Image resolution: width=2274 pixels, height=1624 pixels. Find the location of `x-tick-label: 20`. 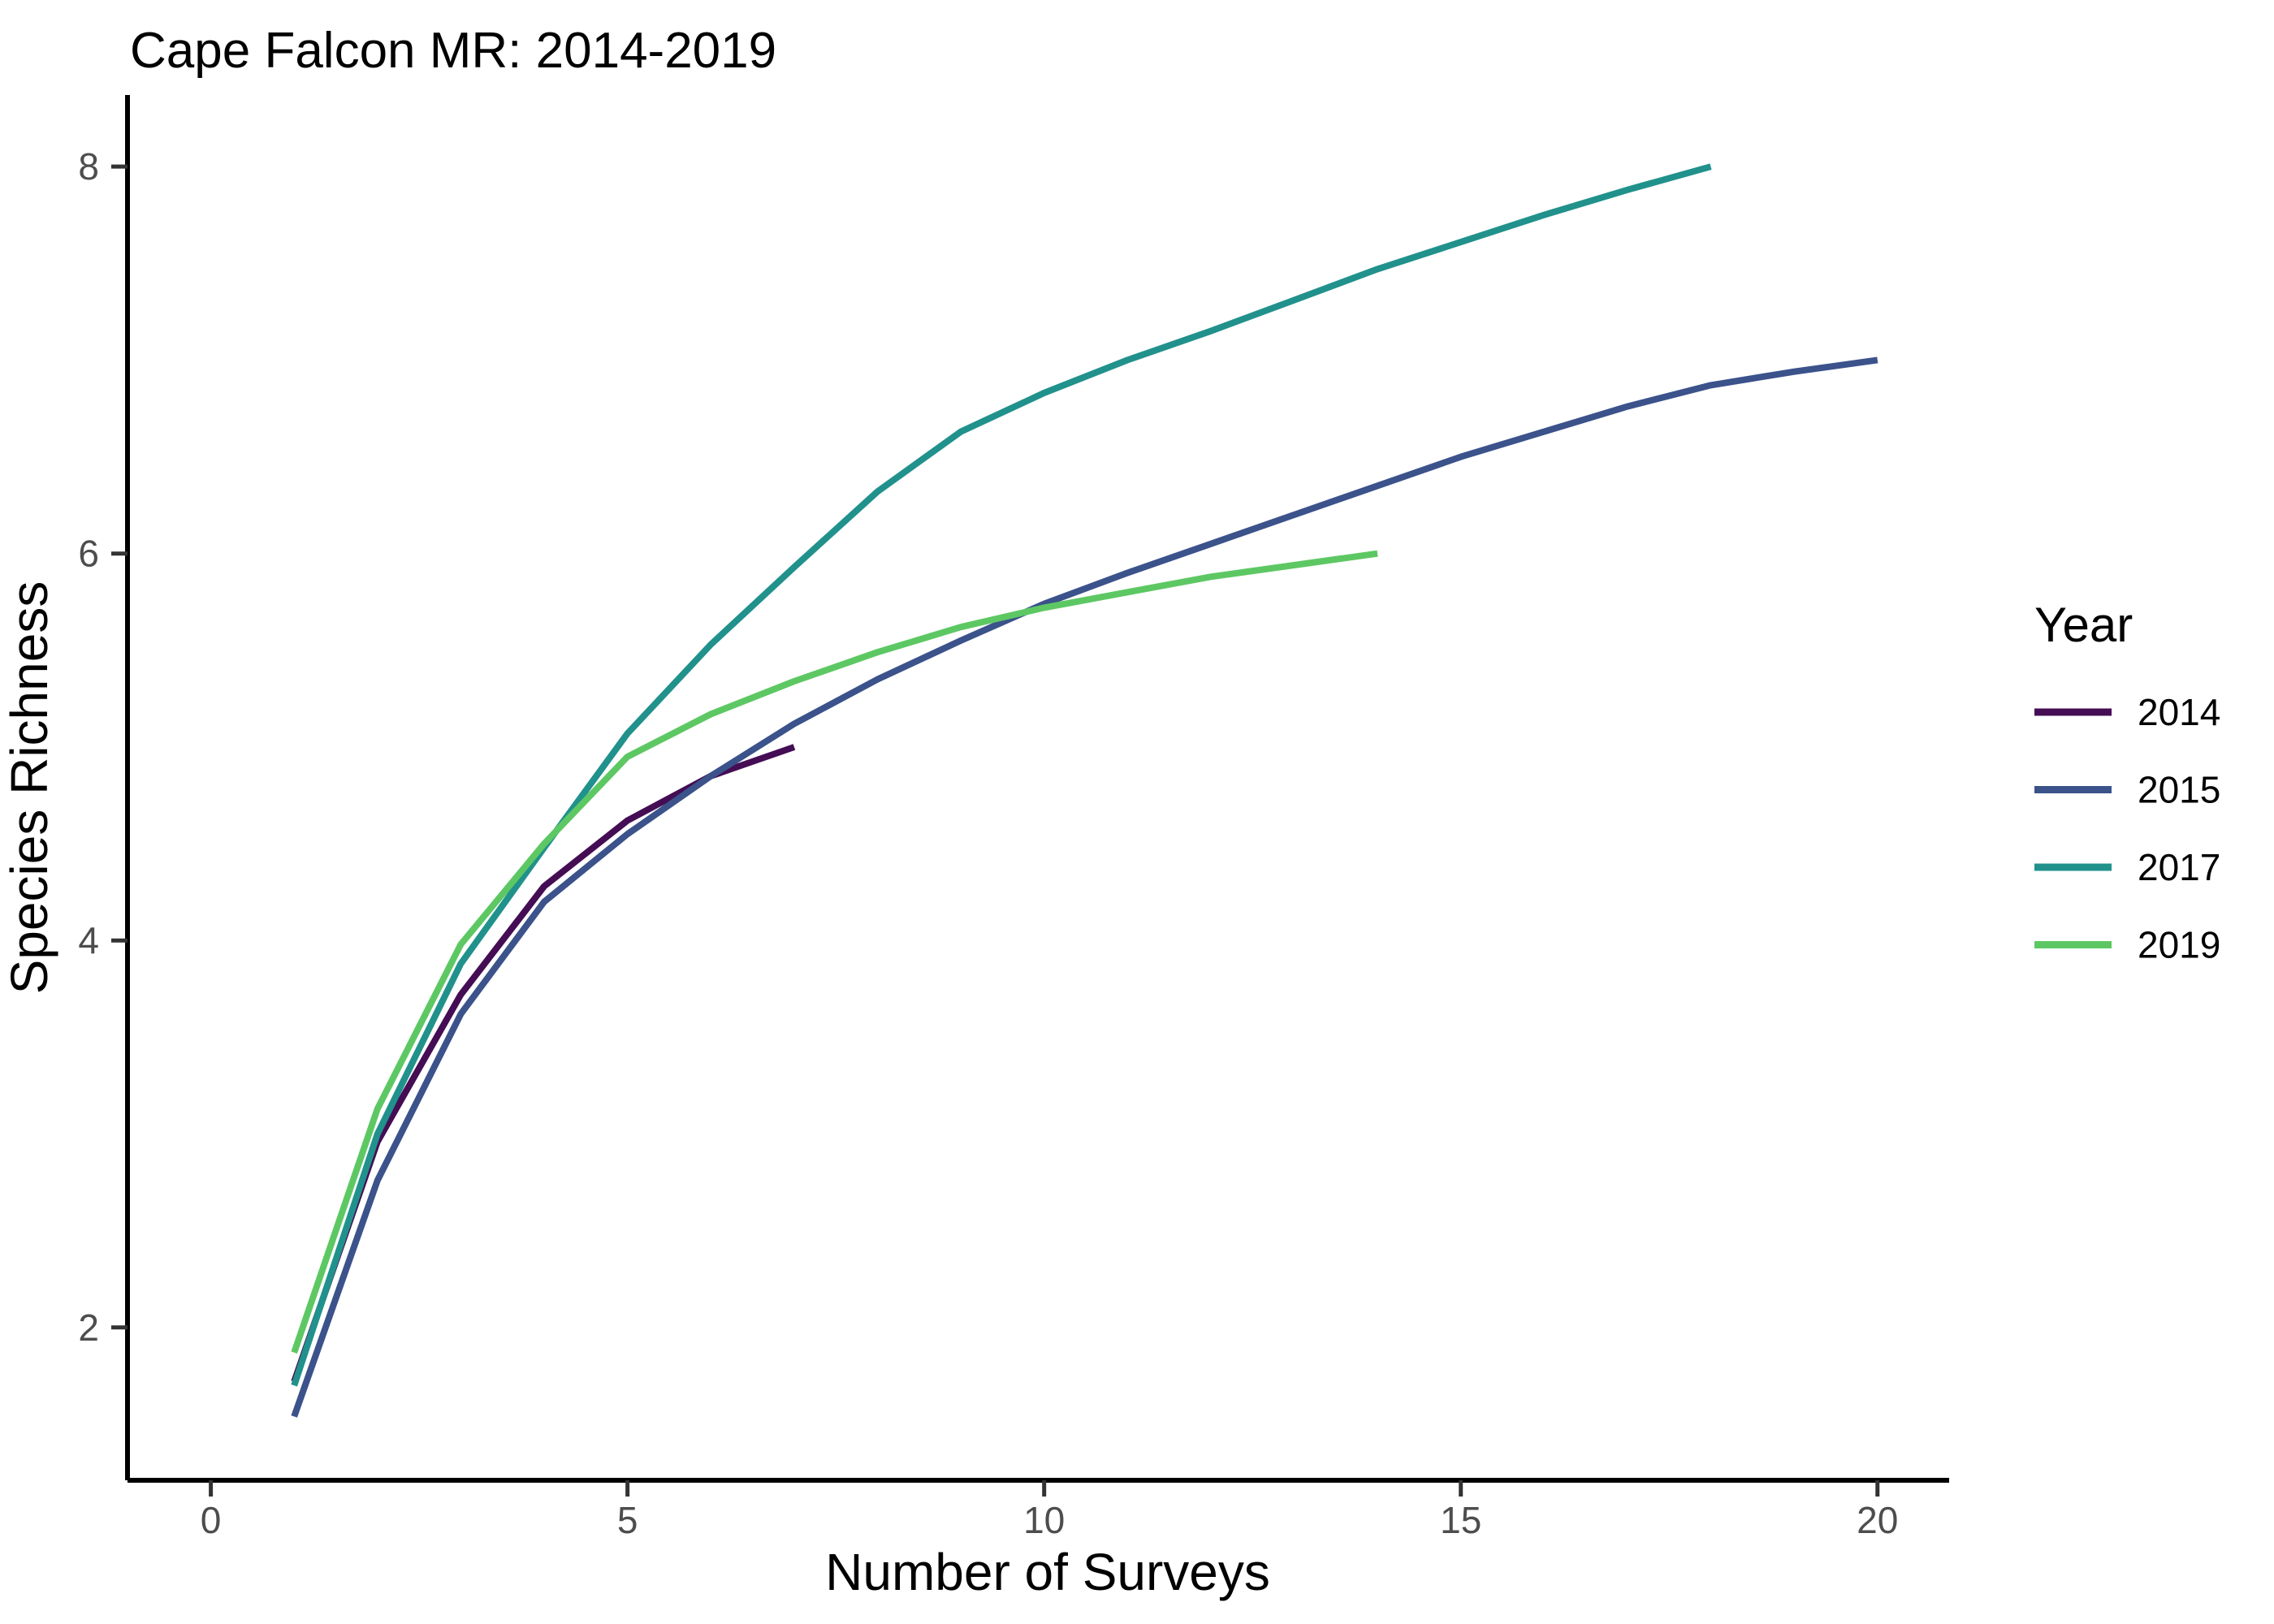

x-tick-label: 20 is located at coordinates (1877, 1520).